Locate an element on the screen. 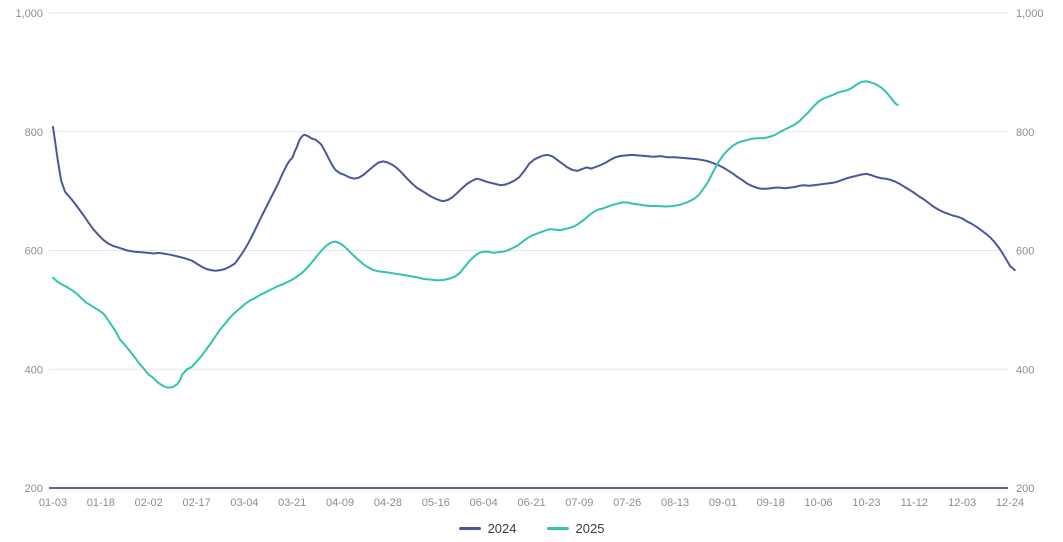 This screenshot has width=1063, height=542. legend-item-2025: 2025 is located at coordinates (575, 528).